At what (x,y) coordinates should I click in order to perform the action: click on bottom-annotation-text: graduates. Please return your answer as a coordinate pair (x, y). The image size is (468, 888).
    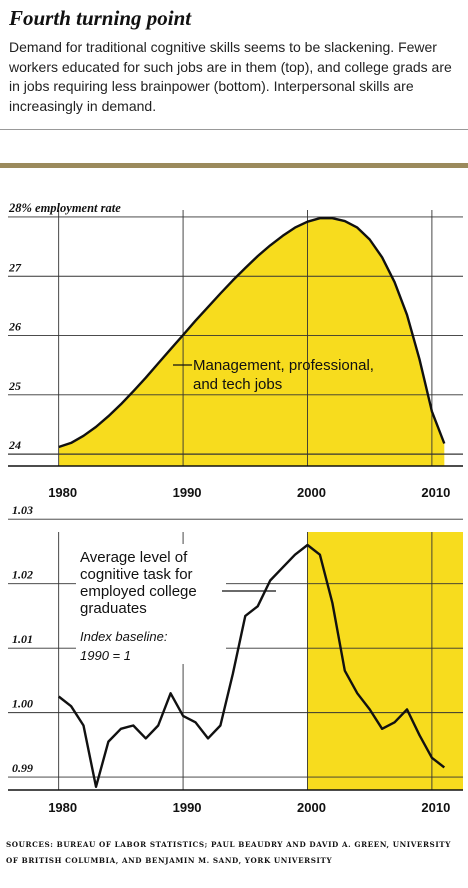
    Looking at the image, I should click on (113, 608).